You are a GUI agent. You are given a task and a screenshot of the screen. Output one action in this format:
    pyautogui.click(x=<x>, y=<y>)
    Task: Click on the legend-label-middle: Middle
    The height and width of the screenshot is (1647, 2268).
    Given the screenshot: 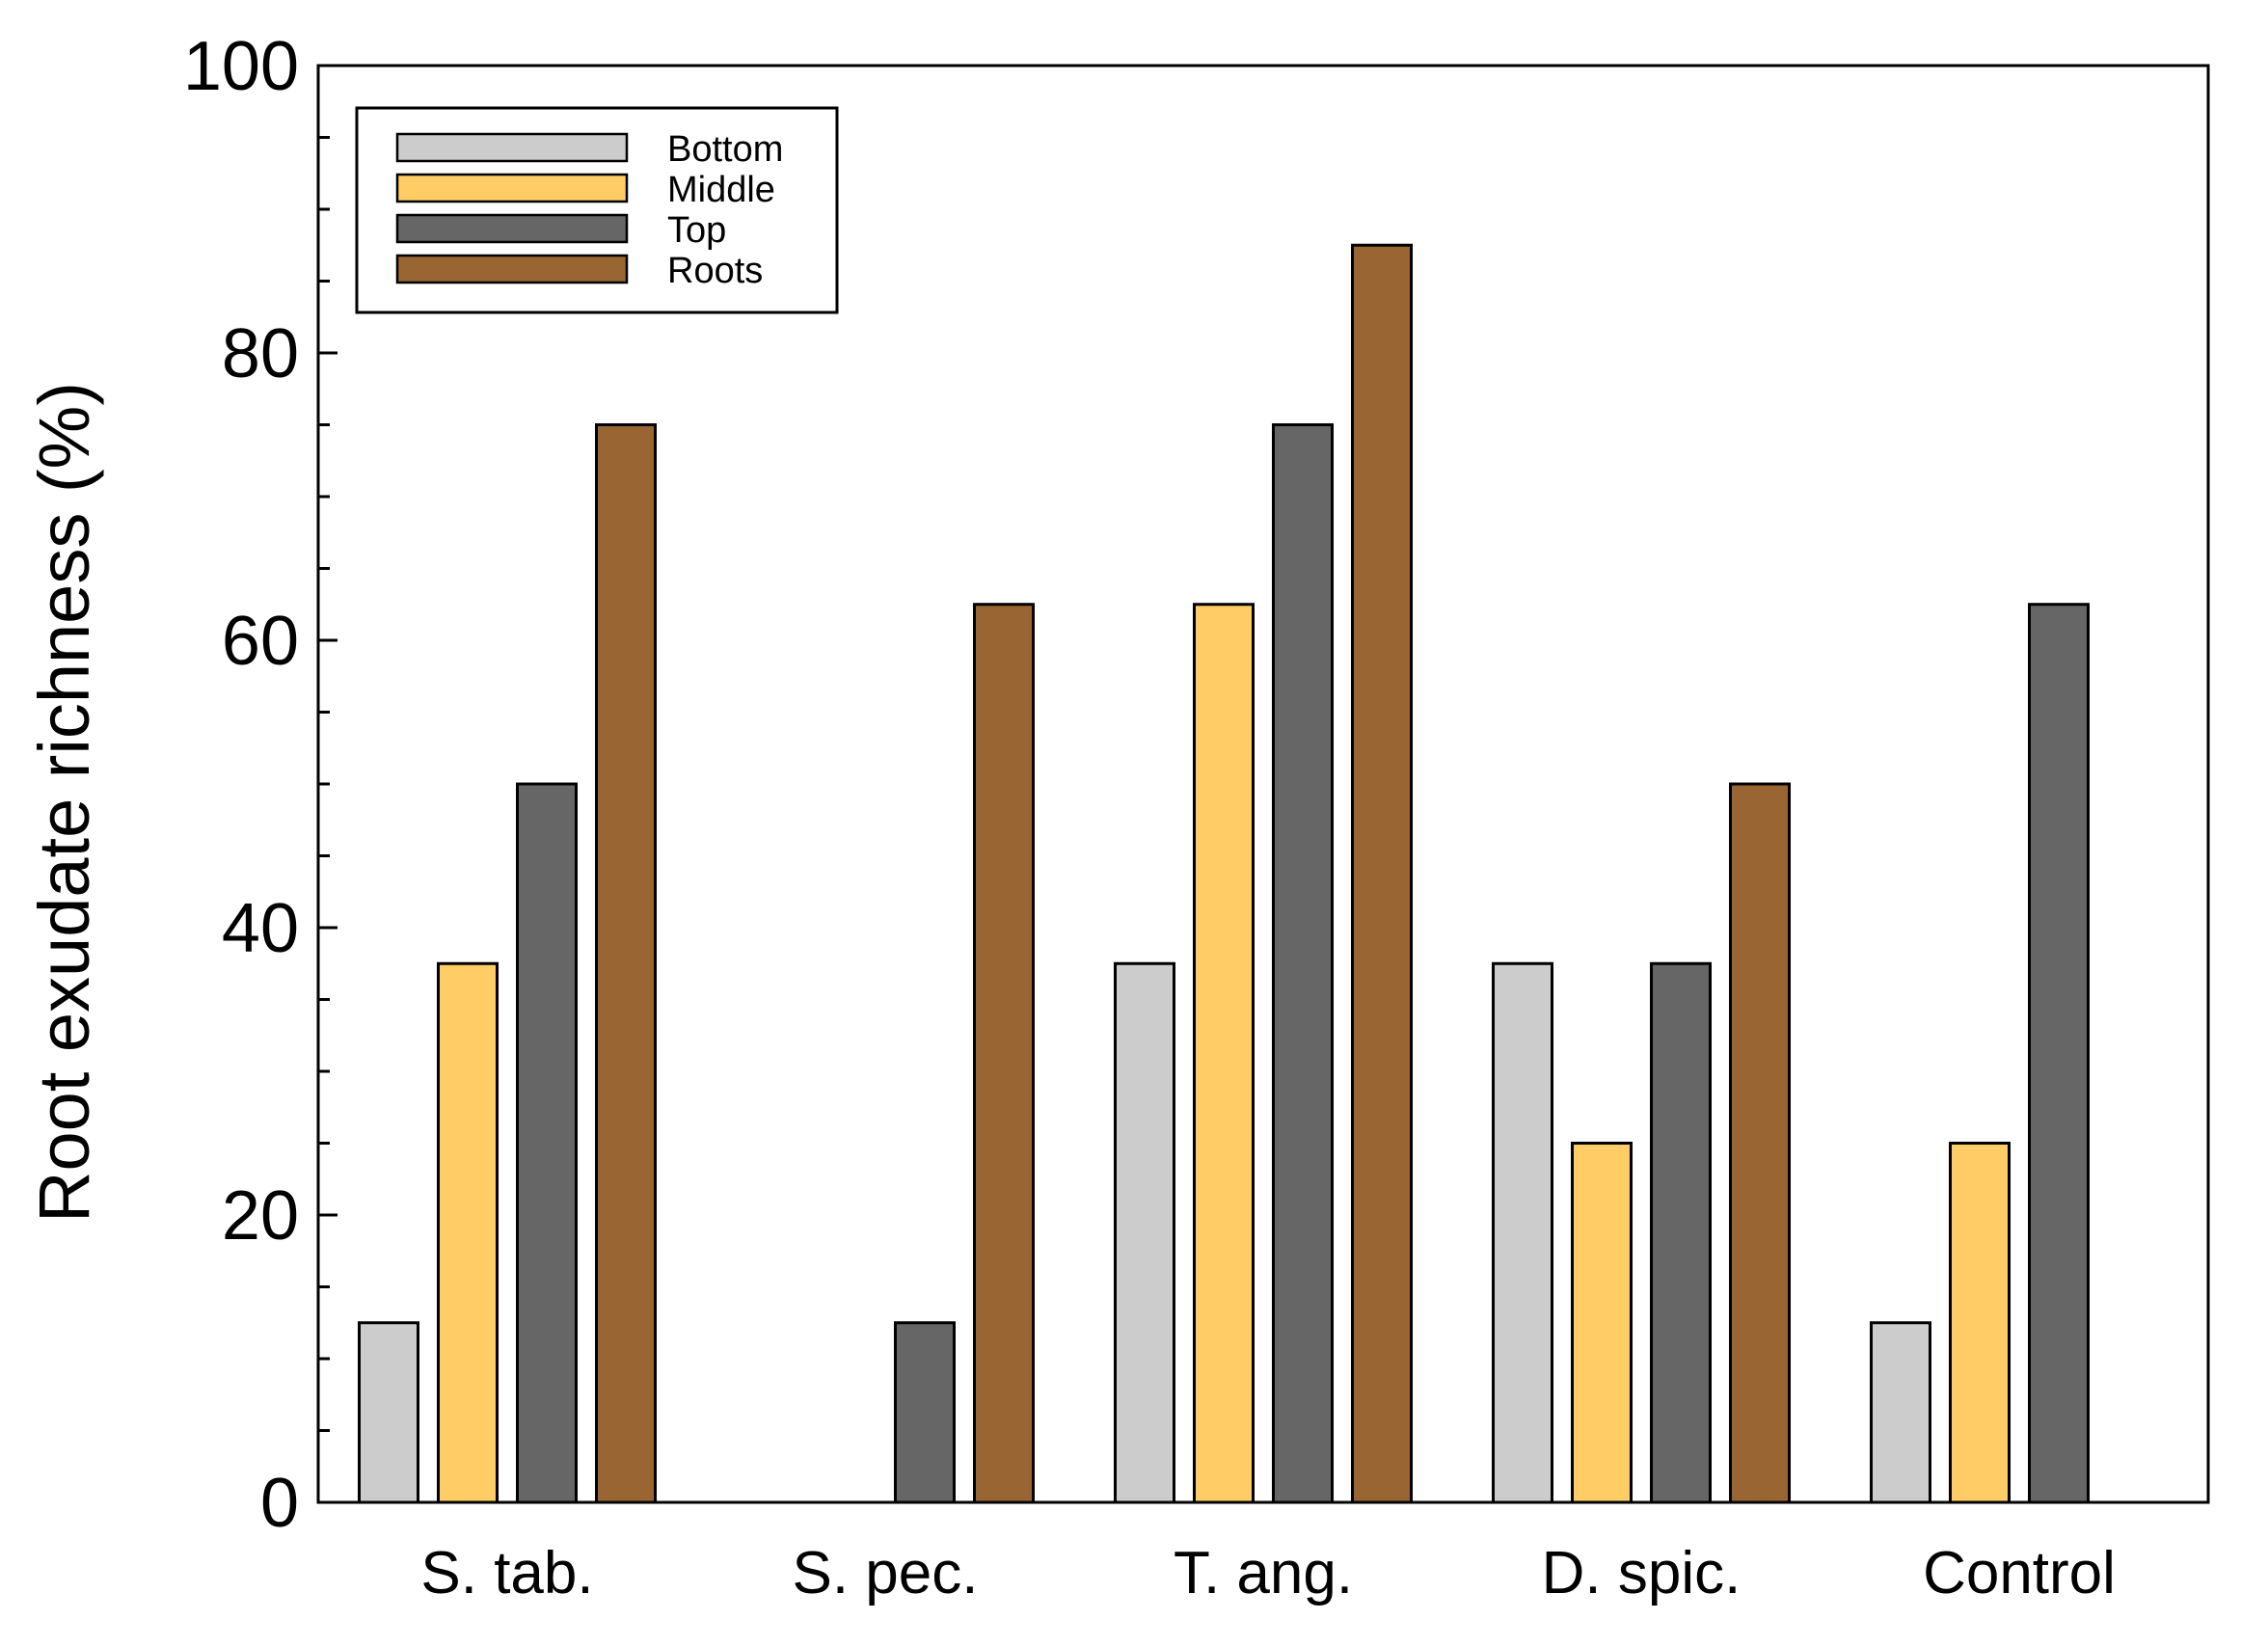 What is the action you would take?
    pyautogui.click(x=721, y=190)
    